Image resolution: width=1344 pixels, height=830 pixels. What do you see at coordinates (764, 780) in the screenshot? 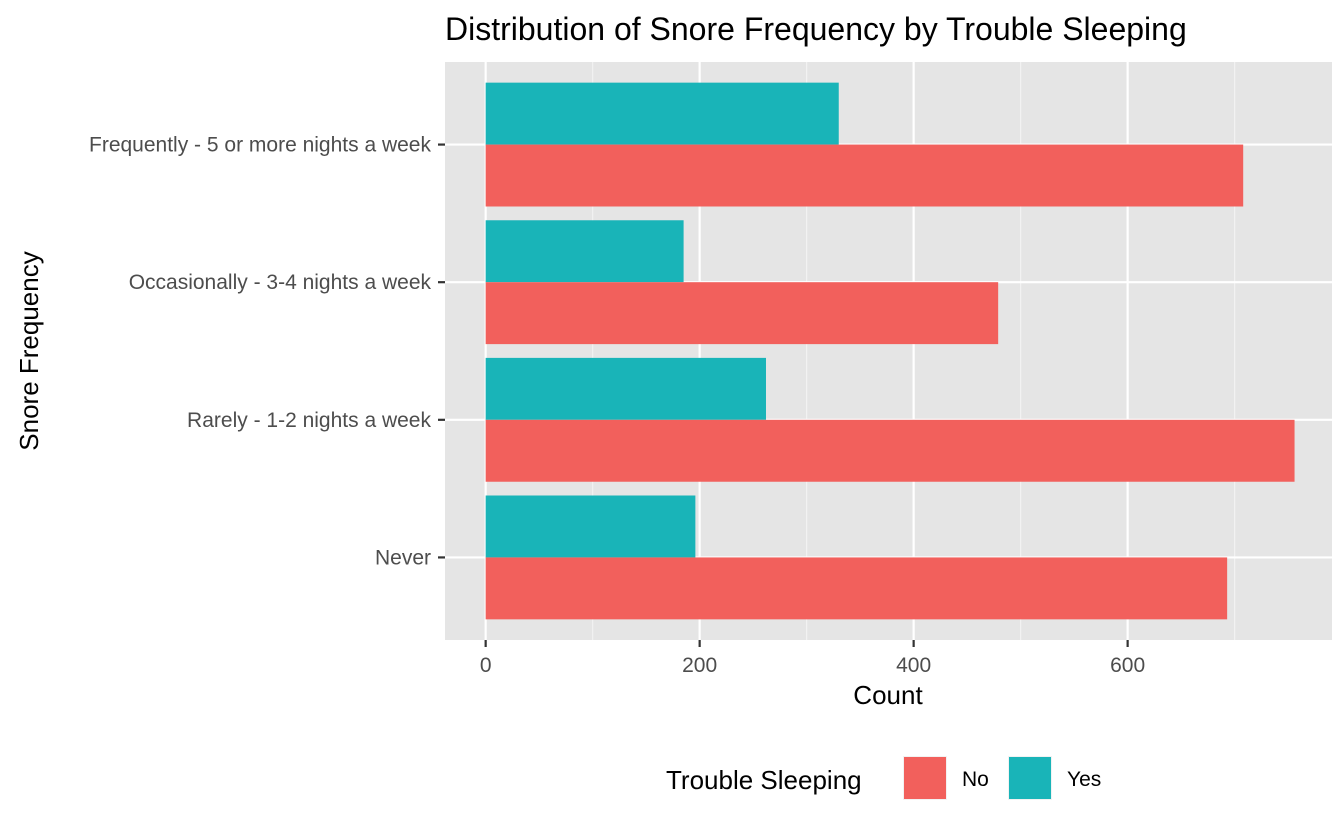
I see `legend-title: Trouble Sleeping` at bounding box center [764, 780].